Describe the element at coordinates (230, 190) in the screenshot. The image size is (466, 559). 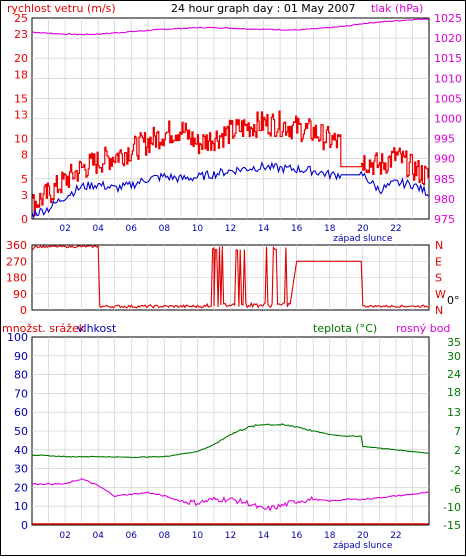
I see `wind-avg-series-line` at that location.